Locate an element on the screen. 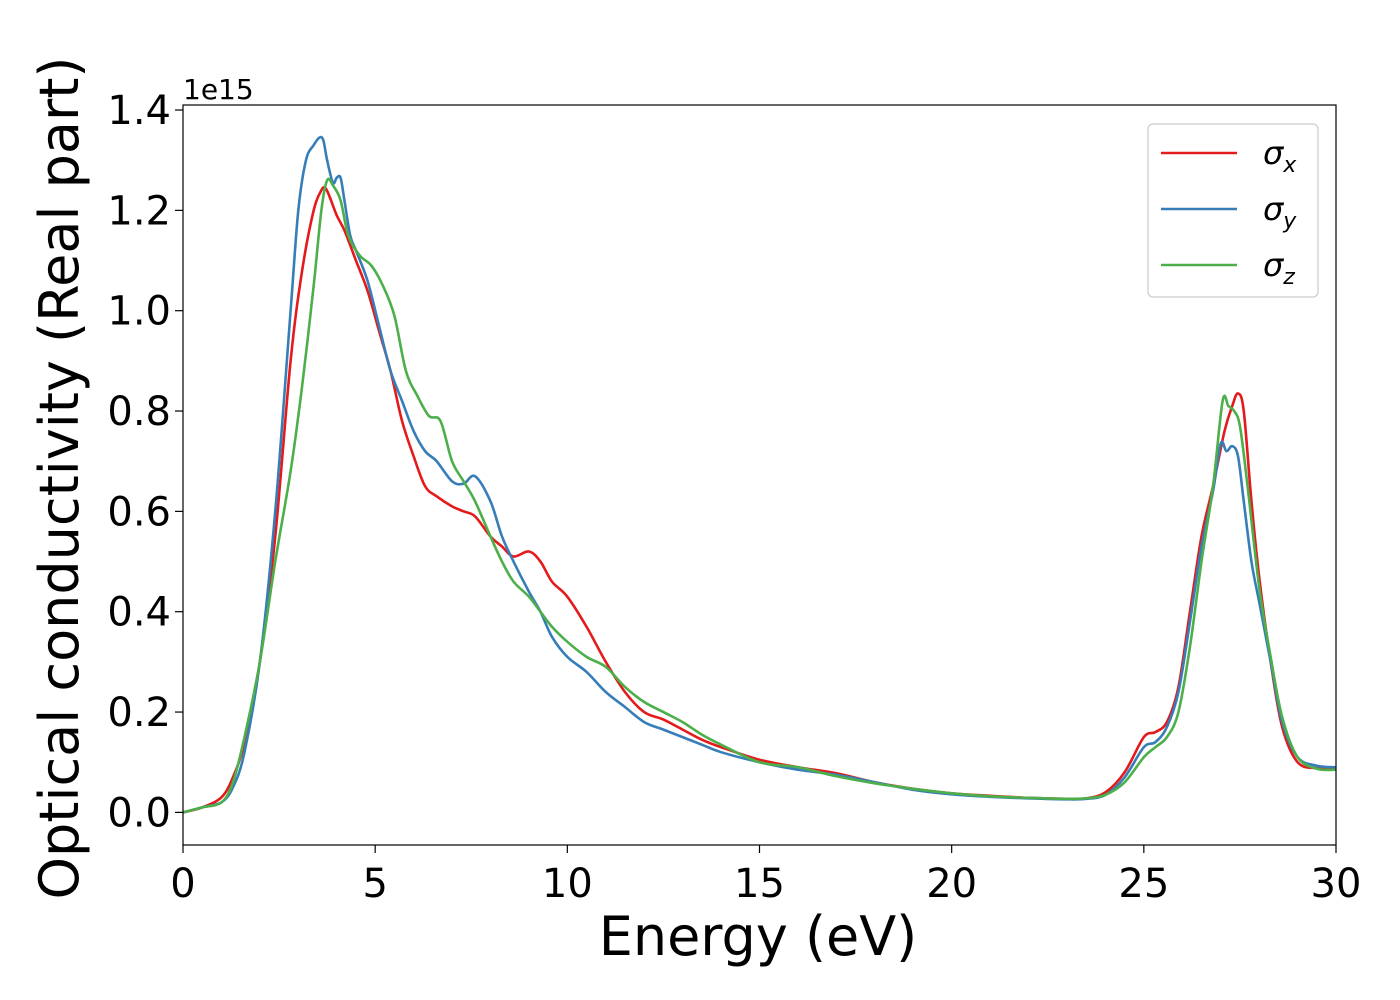 The image size is (1400, 1000). y-tick-label: 1.2 is located at coordinates (139, 211).